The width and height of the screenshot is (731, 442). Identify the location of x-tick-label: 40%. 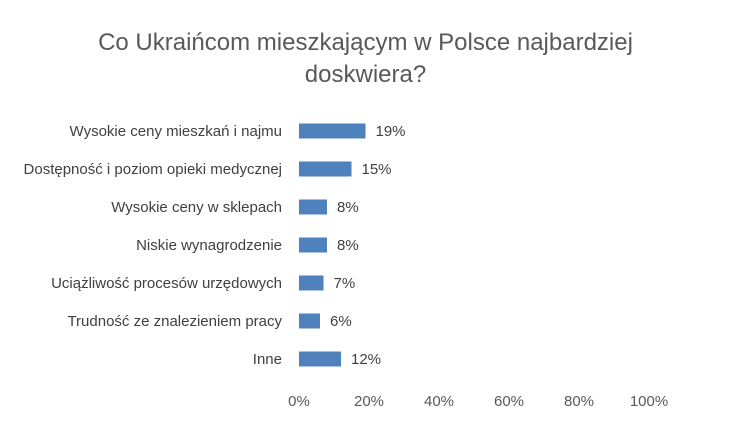
(439, 401).